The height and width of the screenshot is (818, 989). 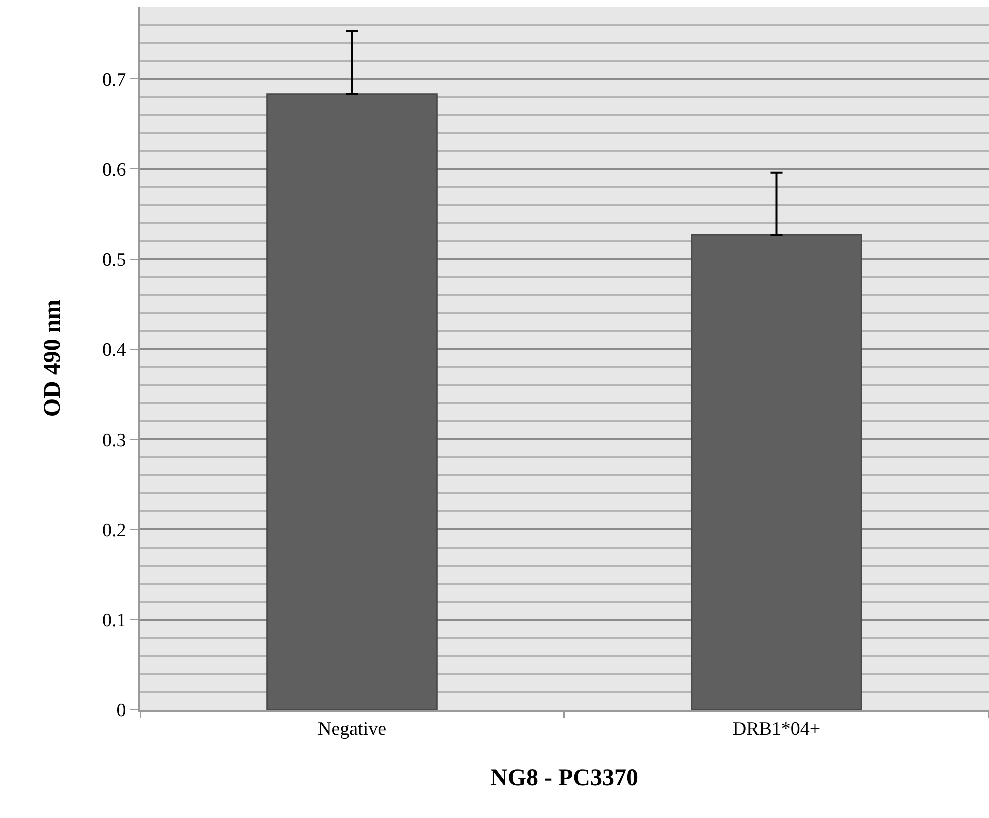 I want to click on y-tick-label: 0, so click(x=121, y=711).